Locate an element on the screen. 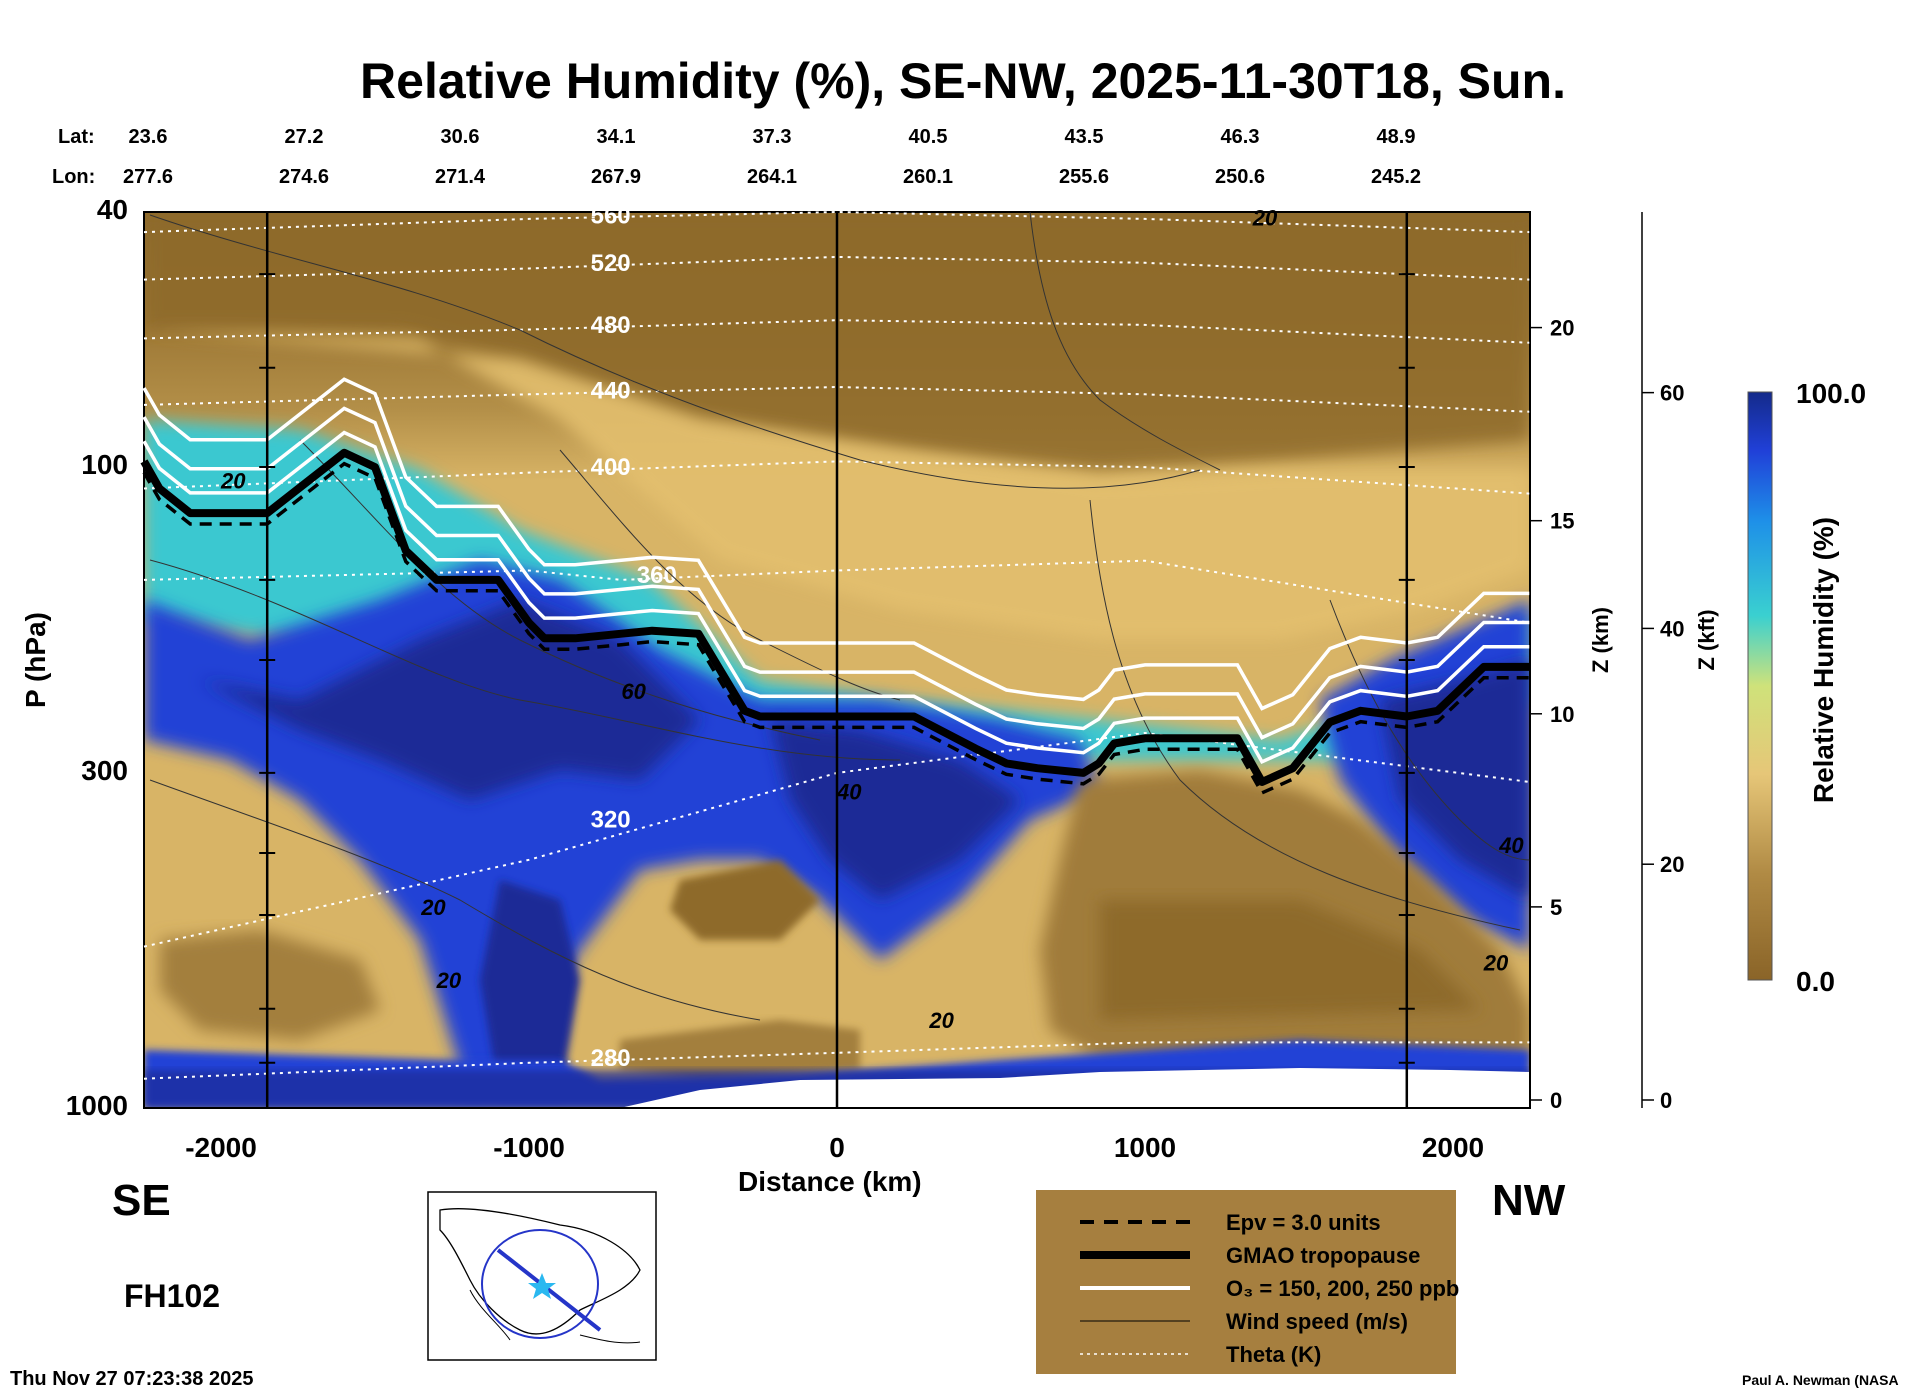 The image size is (1926, 1394). lon-value: 264.1 is located at coordinates (772, 177).